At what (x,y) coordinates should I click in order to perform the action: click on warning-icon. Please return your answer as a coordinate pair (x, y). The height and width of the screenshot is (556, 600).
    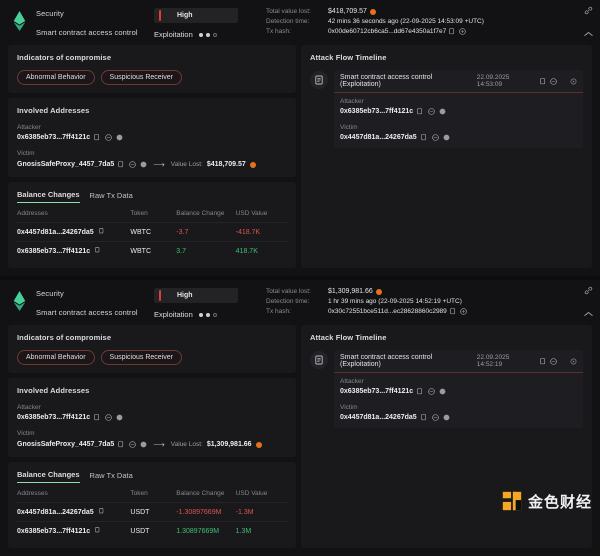
    Looking at the image, I should click on (372, 11).